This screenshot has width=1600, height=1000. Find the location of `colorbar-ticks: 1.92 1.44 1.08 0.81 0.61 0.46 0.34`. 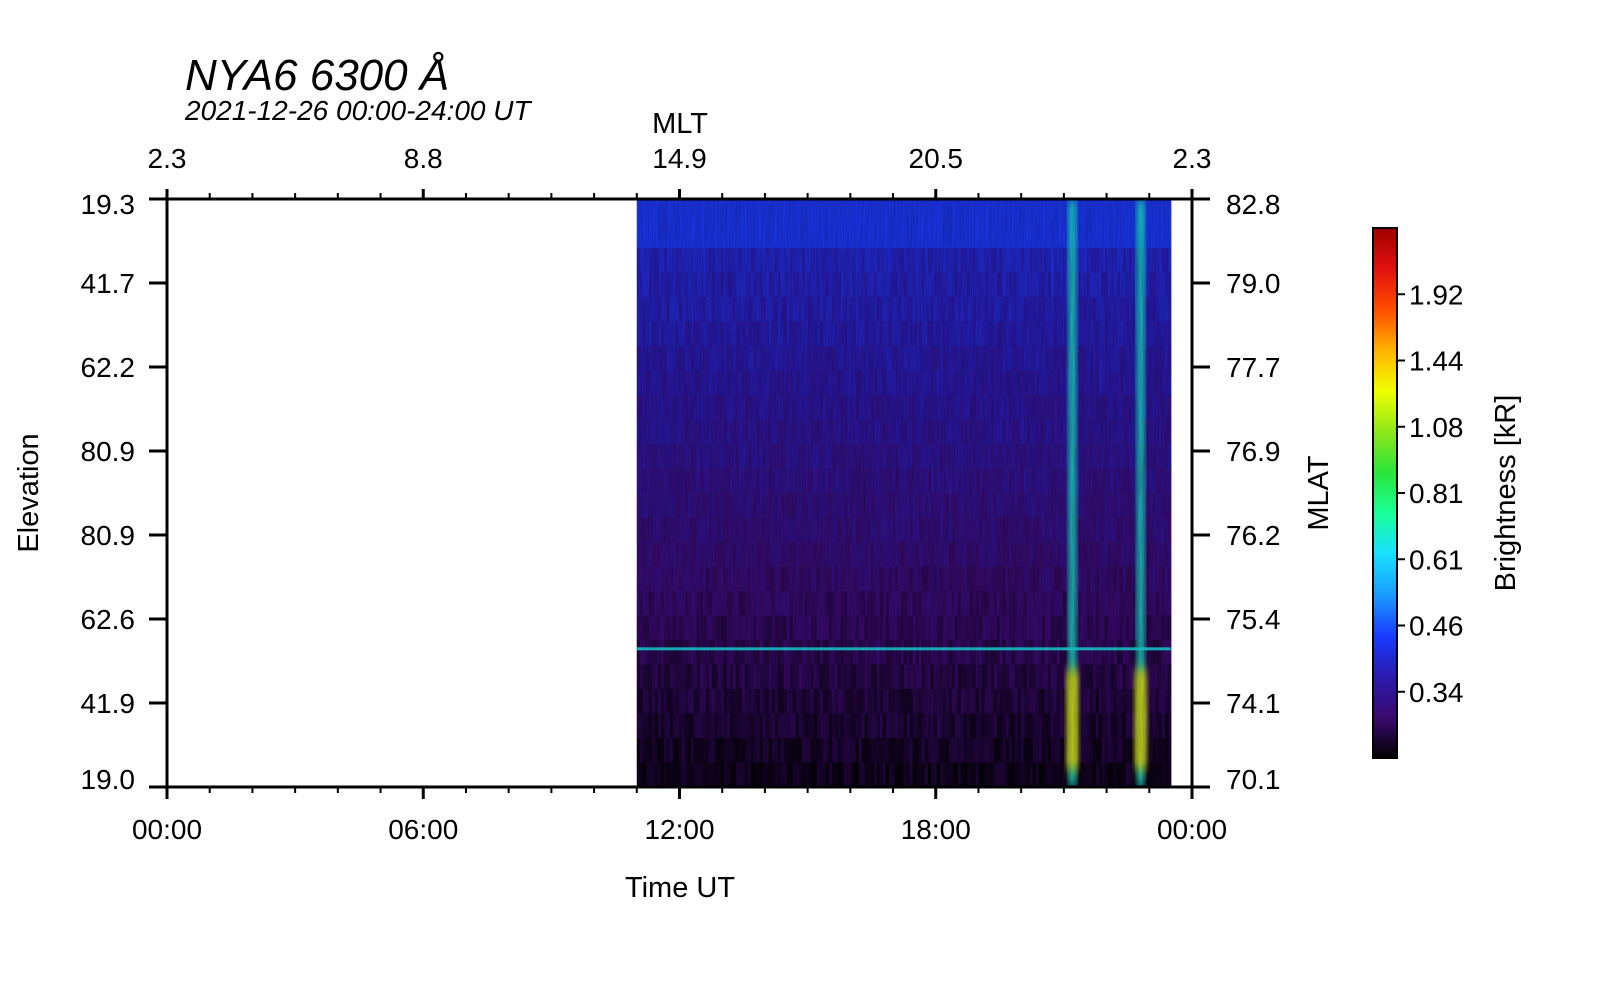

colorbar-ticks: 1.92 1.44 1.08 0.81 0.61 0.46 0.34 is located at coordinates (1430, 493).